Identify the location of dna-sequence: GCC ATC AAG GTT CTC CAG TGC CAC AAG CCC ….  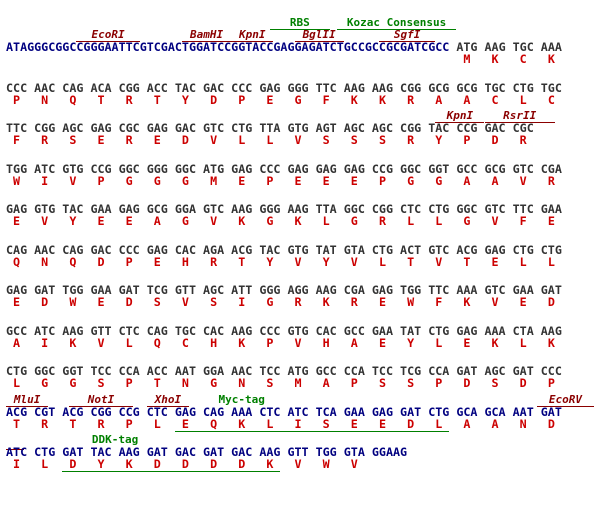
(284, 331).